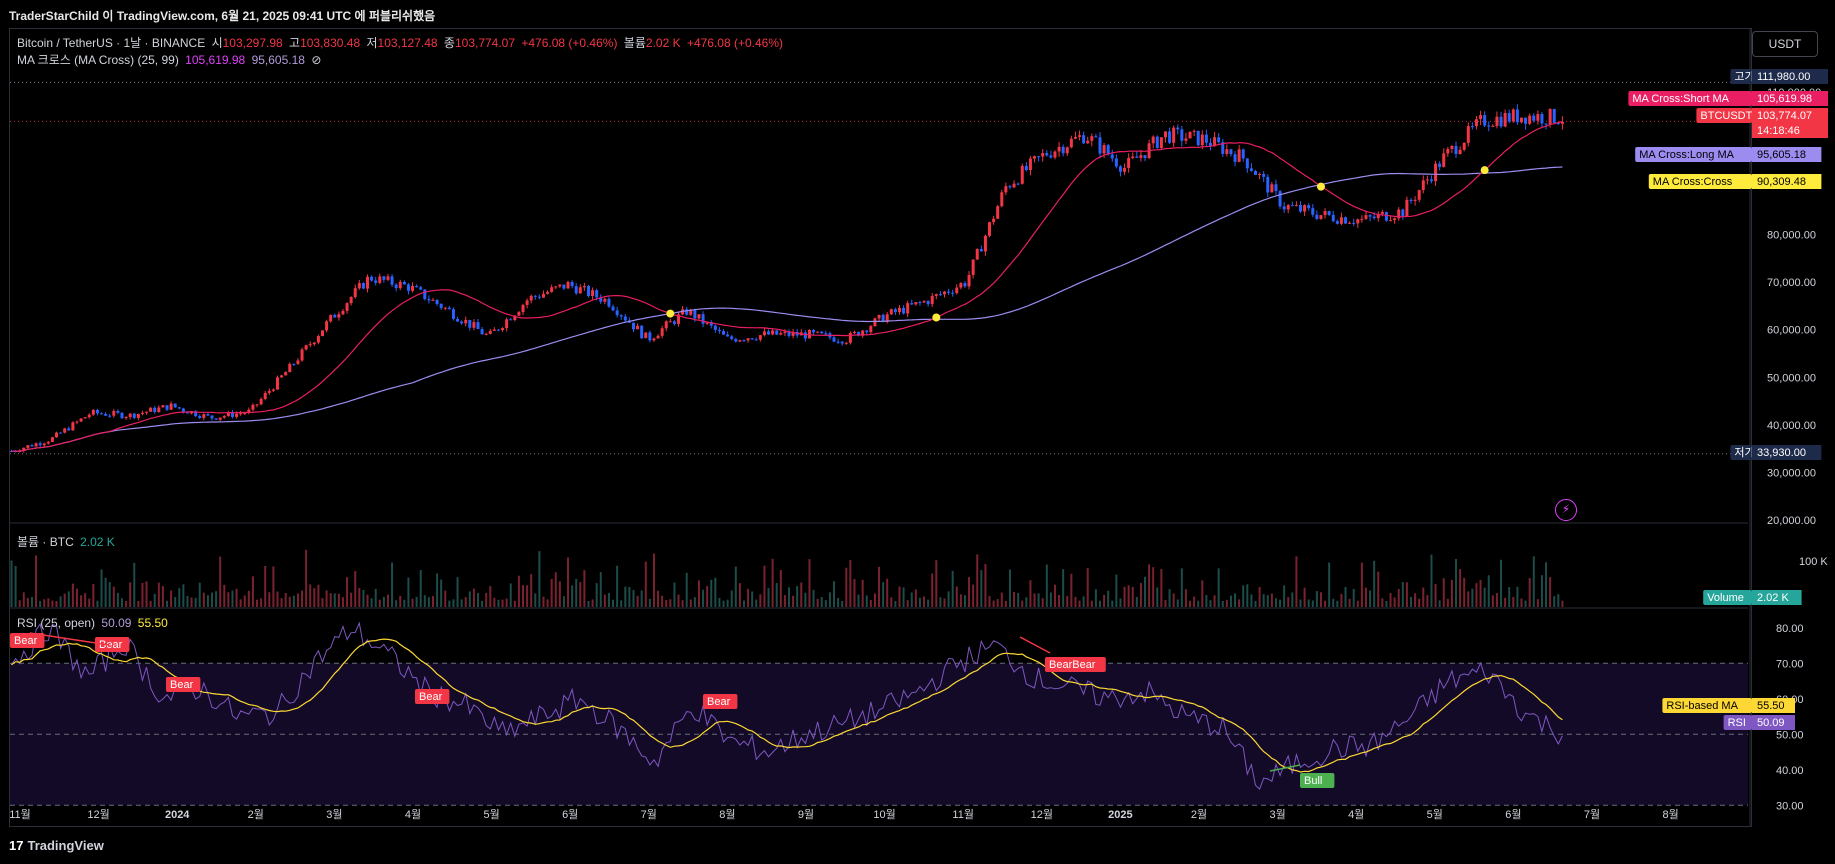 Image resolution: width=1835 pixels, height=864 pixels. Describe the element at coordinates (634, 43) in the screenshot. I see `volume-label: 볼륨` at that location.